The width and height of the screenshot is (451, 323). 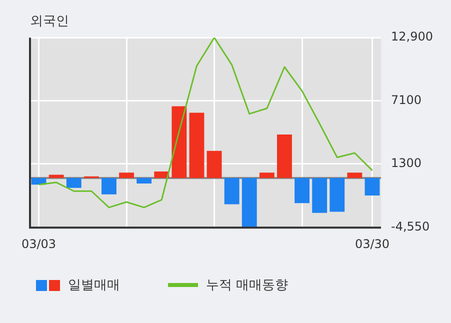 What do you see at coordinates (38, 243) in the screenshot?
I see `x-tick-label: 03/03` at bounding box center [38, 243].